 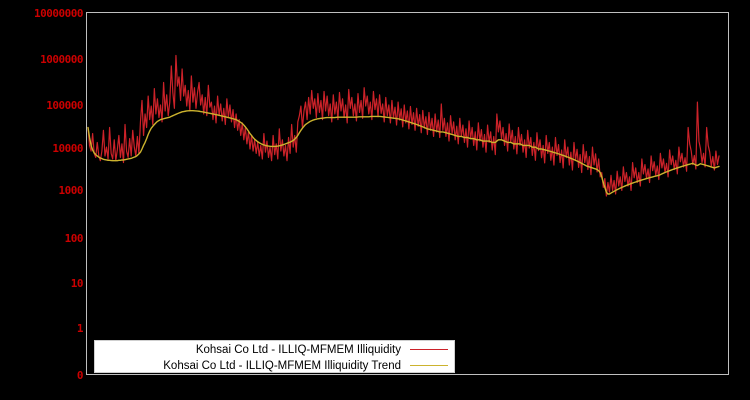 What do you see at coordinates (77, 283) in the screenshot?
I see `y-tick-label: 10` at bounding box center [77, 283].